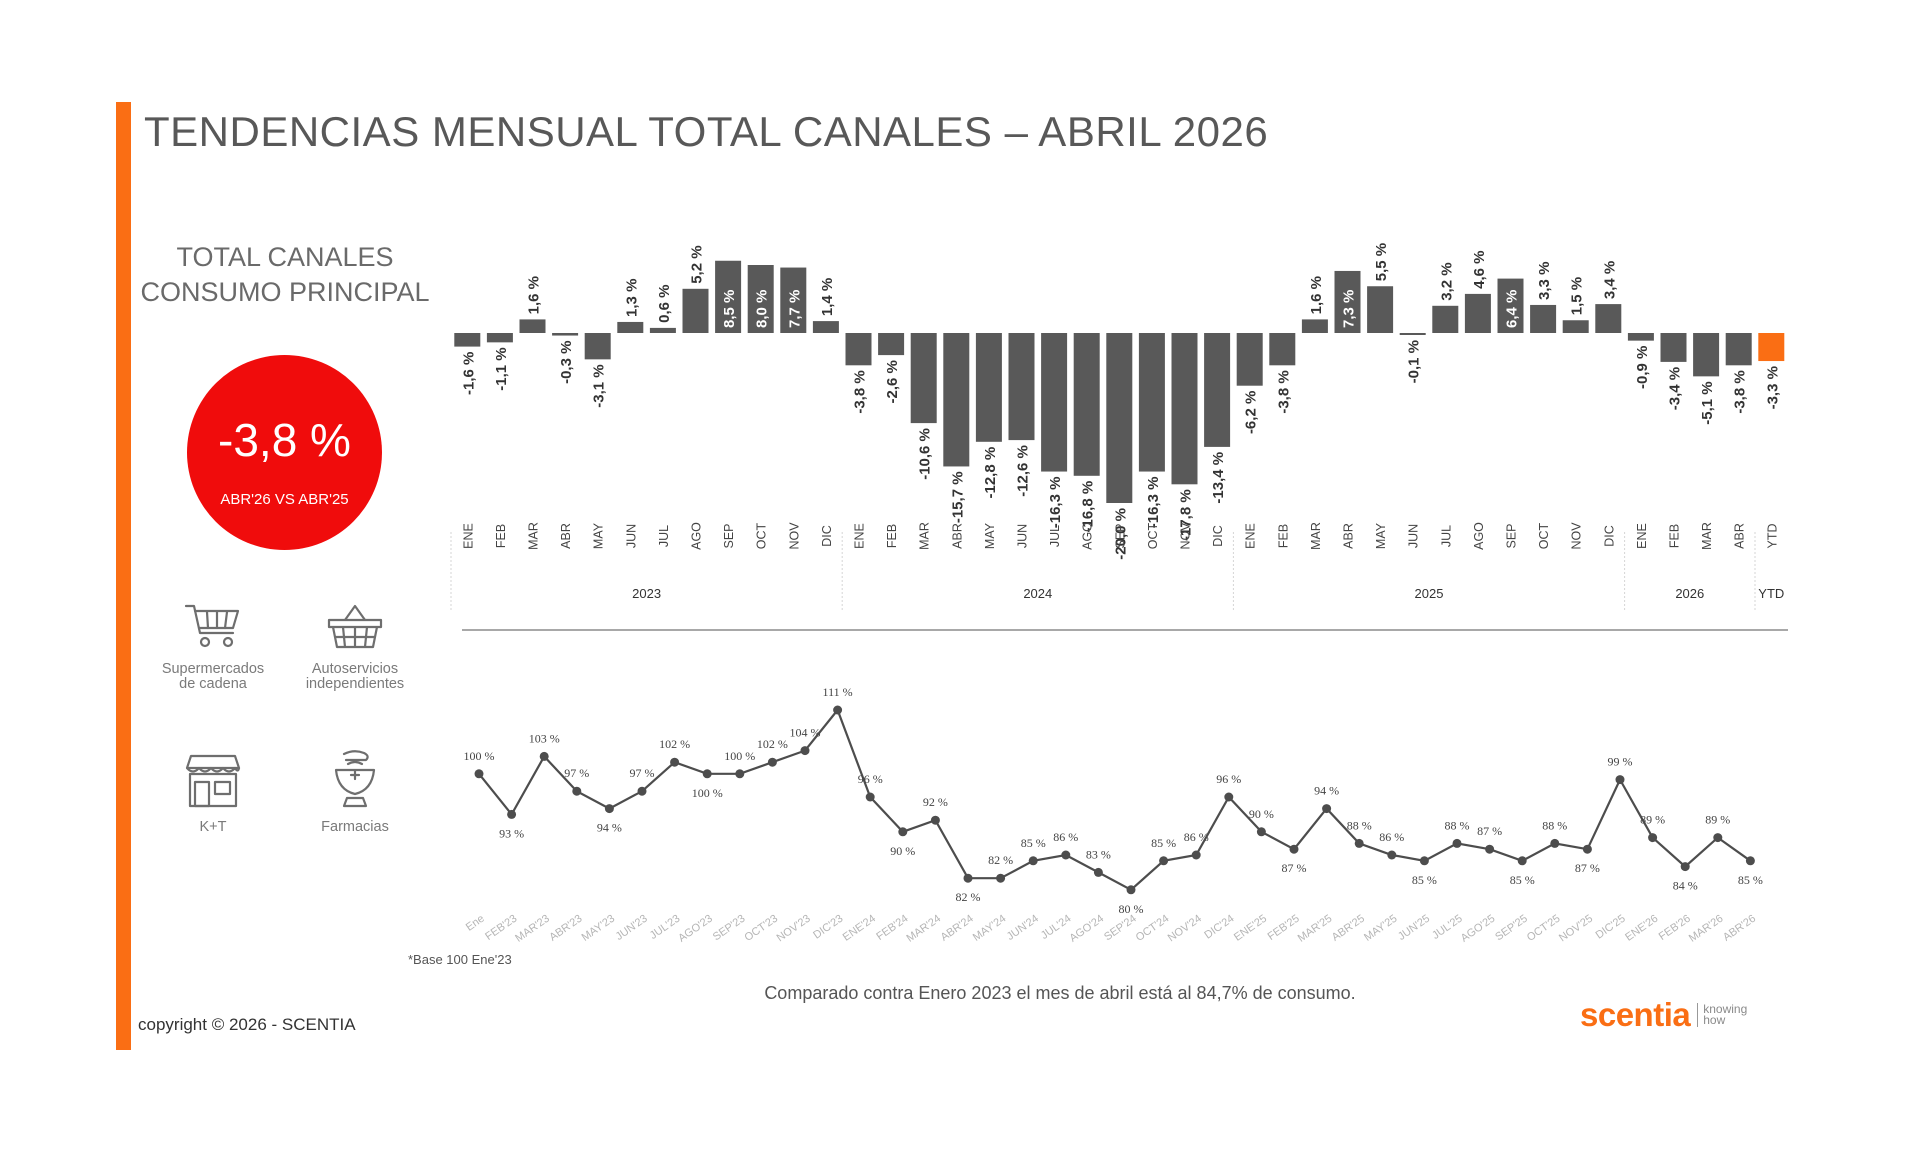 The width and height of the screenshot is (1920, 1156). What do you see at coordinates (1479, 270) in the screenshot?
I see `bar-value-label: 4,6 %` at bounding box center [1479, 270].